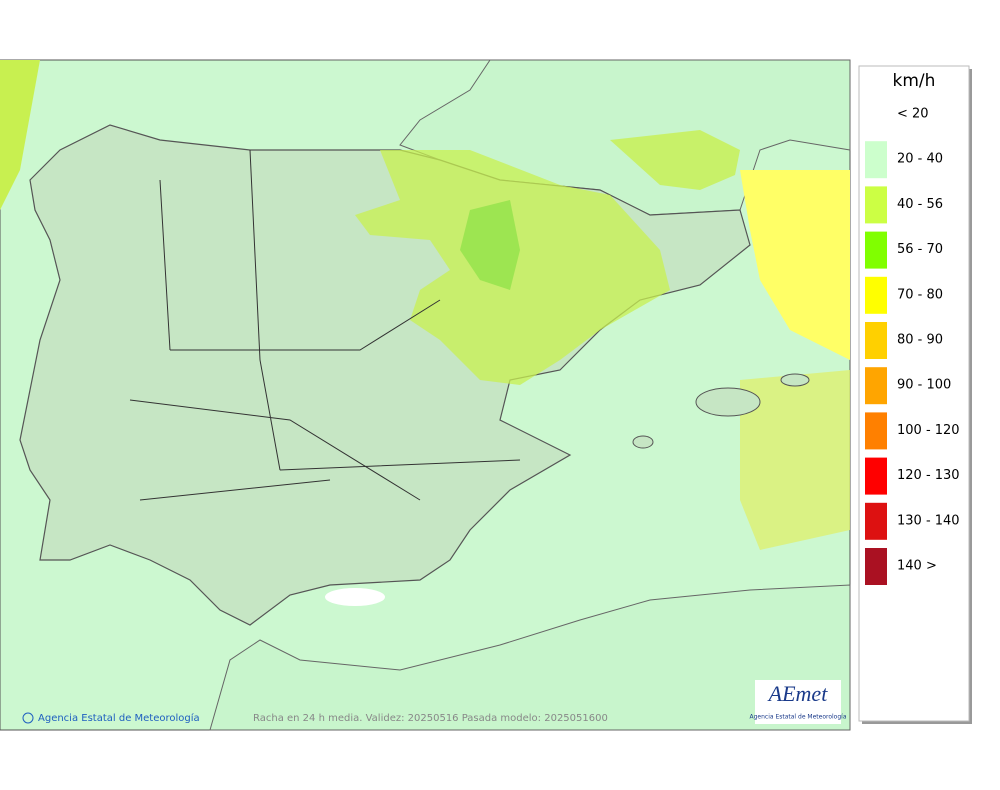  What do you see at coordinates (928, 520) in the screenshot?
I see `legend-label: 130 - 140` at bounding box center [928, 520].